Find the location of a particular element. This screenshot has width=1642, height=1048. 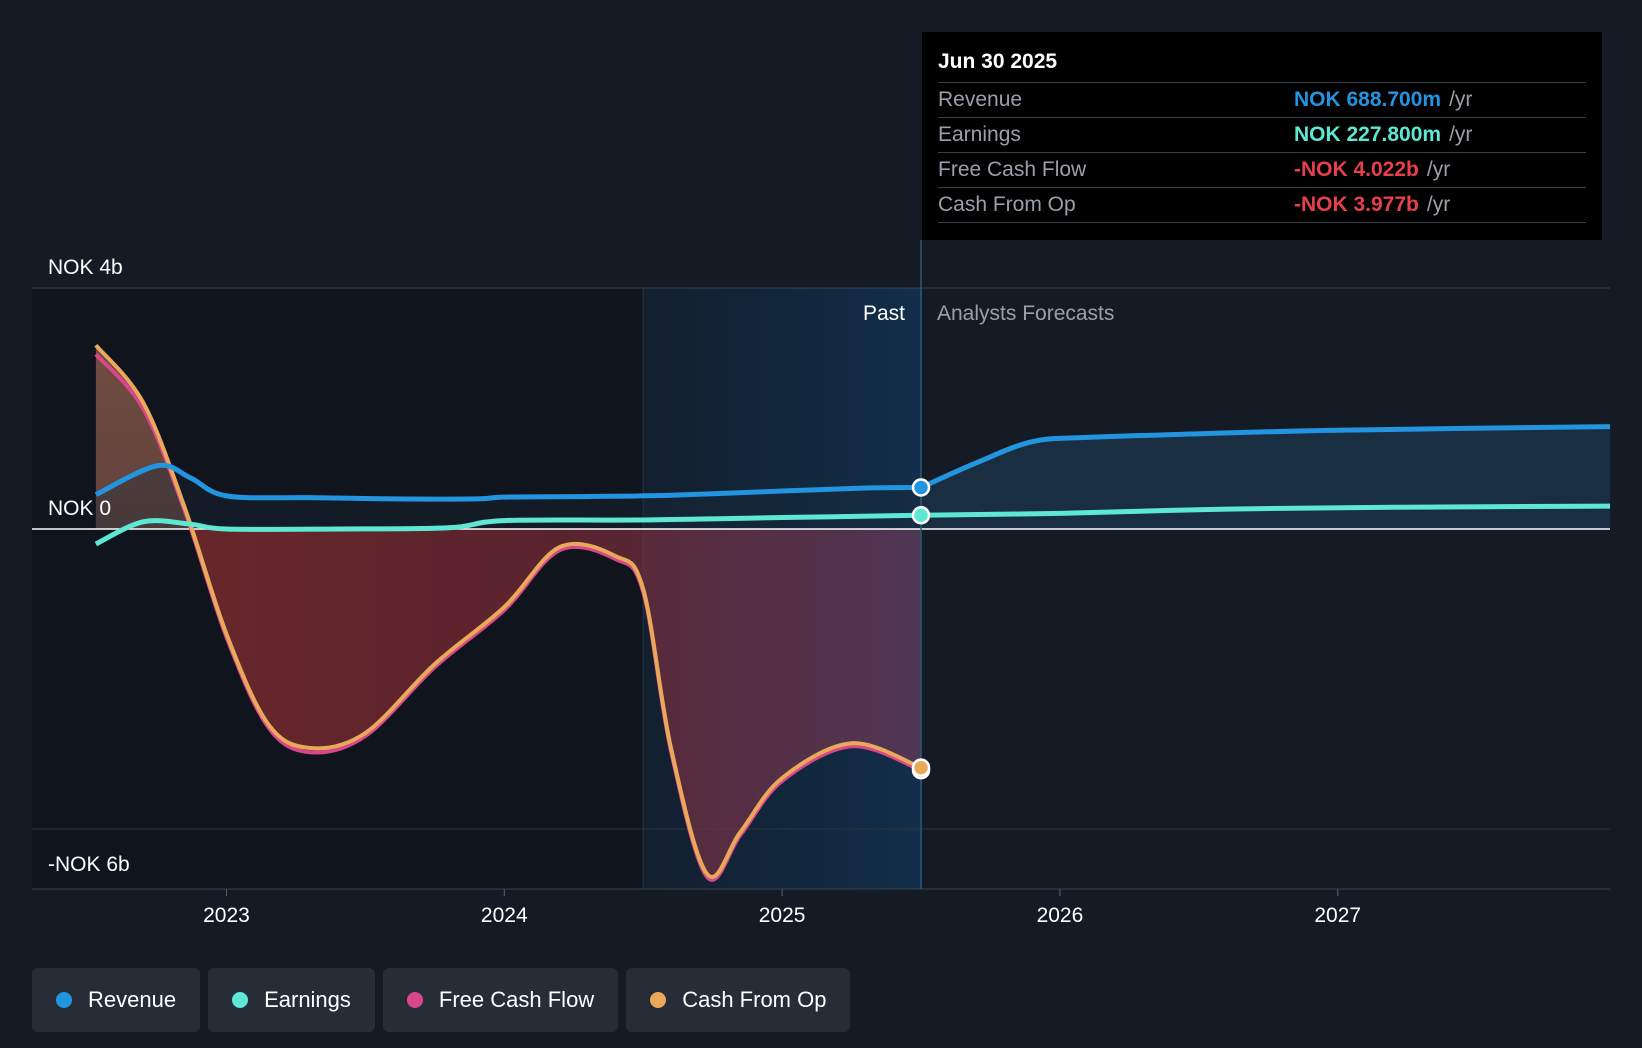

legend-item-revenue: Revenue is located at coordinates (116, 1000).